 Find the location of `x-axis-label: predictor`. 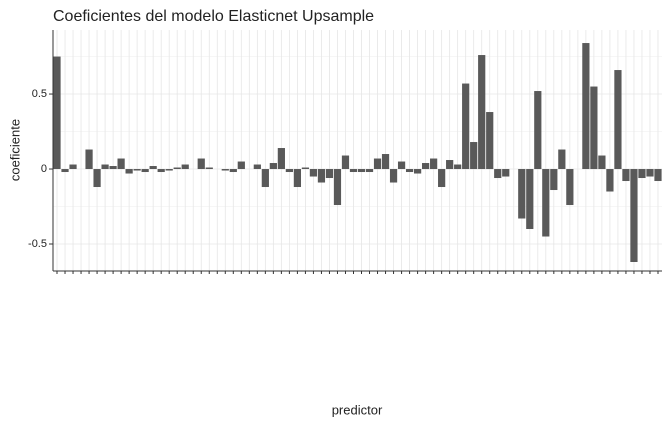

x-axis-label: predictor is located at coordinates (357, 409).